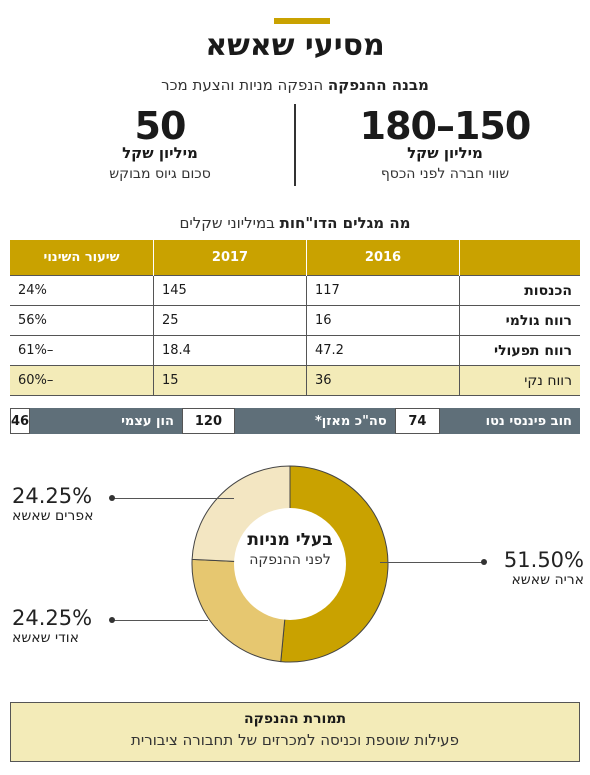 The width and height of the screenshot is (590, 775). I want to click on stat-right: 180–150 מיליון שקל שווי חברה לפני הכסף, so click(445, 143).